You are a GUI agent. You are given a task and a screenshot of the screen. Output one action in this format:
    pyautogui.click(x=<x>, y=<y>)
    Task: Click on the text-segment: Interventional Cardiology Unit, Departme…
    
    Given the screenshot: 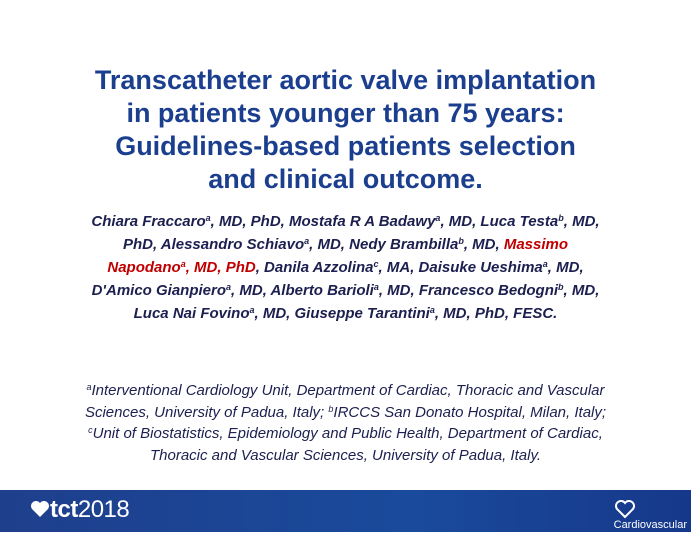 What is the action you would take?
    pyautogui.click(x=348, y=390)
    